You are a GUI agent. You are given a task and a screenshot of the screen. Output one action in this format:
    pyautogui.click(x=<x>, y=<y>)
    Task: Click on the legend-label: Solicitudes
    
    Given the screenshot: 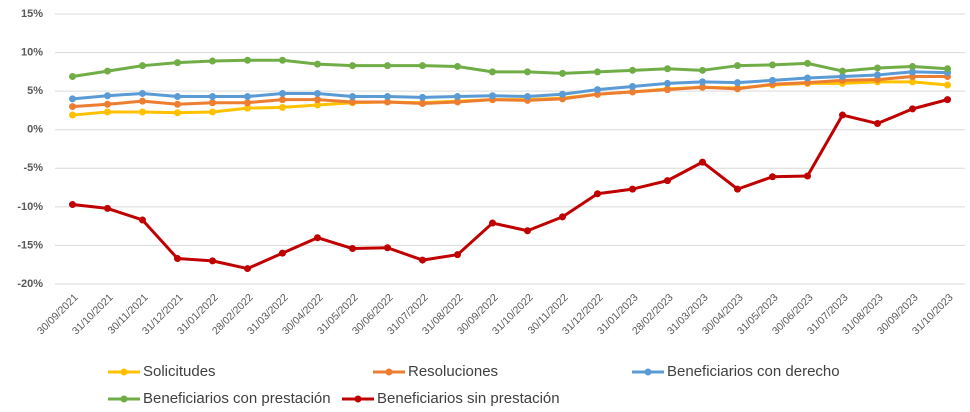 What is the action you would take?
    pyautogui.click(x=179, y=371)
    